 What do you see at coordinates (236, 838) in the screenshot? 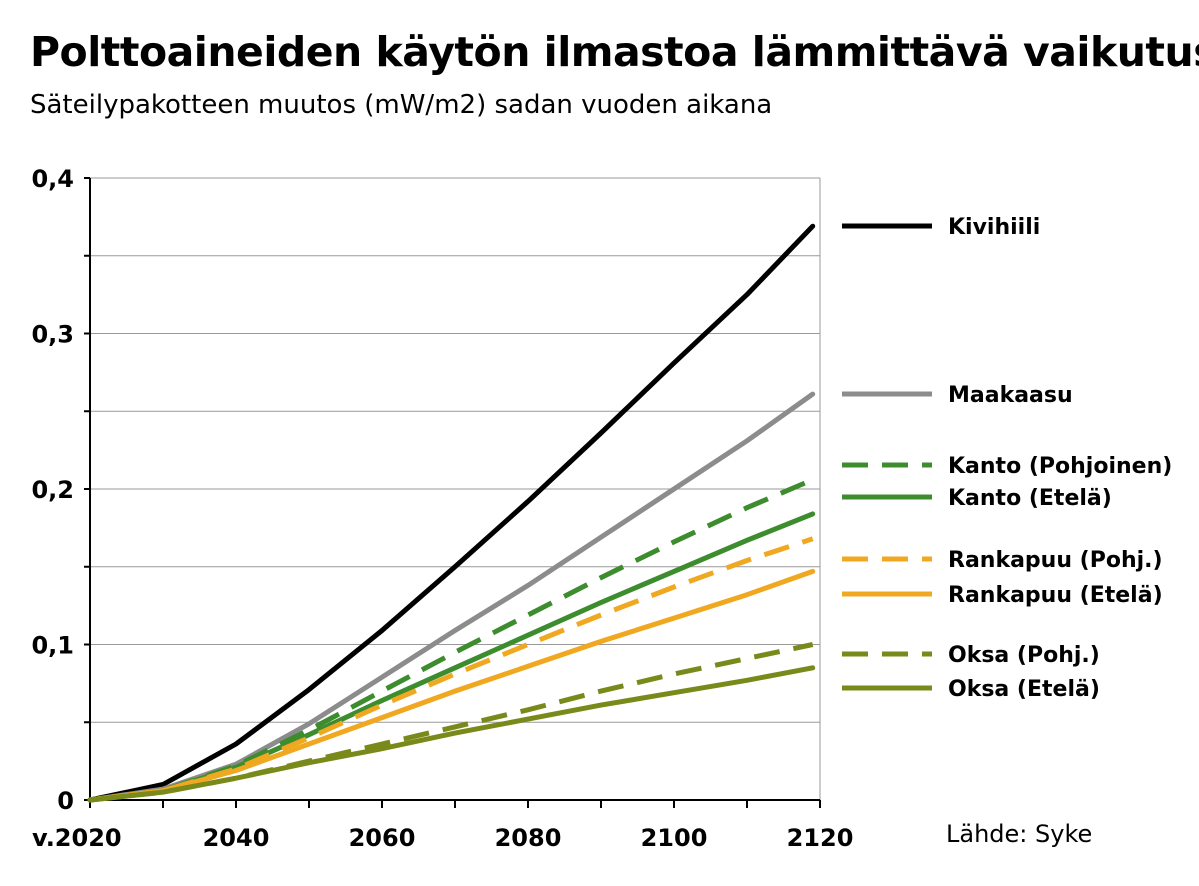
I see `x-tick-label: 2040` at bounding box center [236, 838].